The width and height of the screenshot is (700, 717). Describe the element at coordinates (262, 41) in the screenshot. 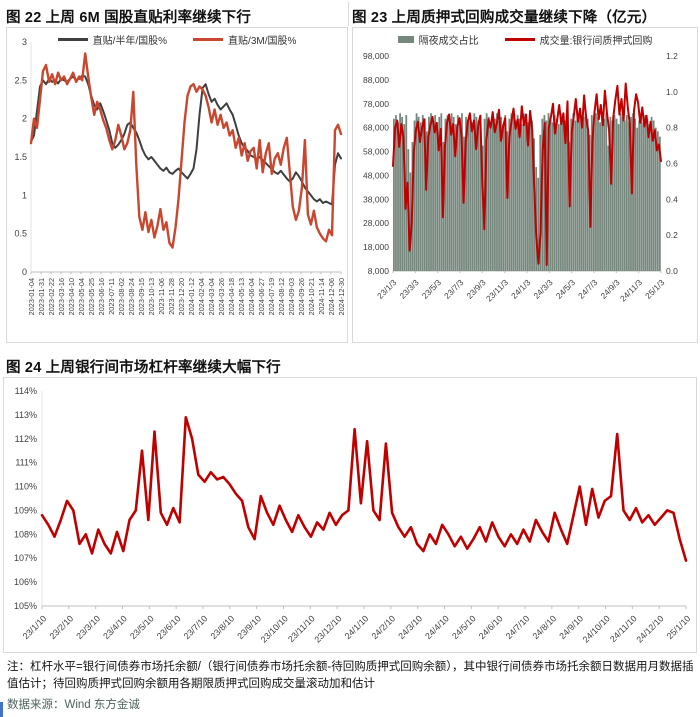

I see `legend-label: 直贴/3M/国股%` at that location.